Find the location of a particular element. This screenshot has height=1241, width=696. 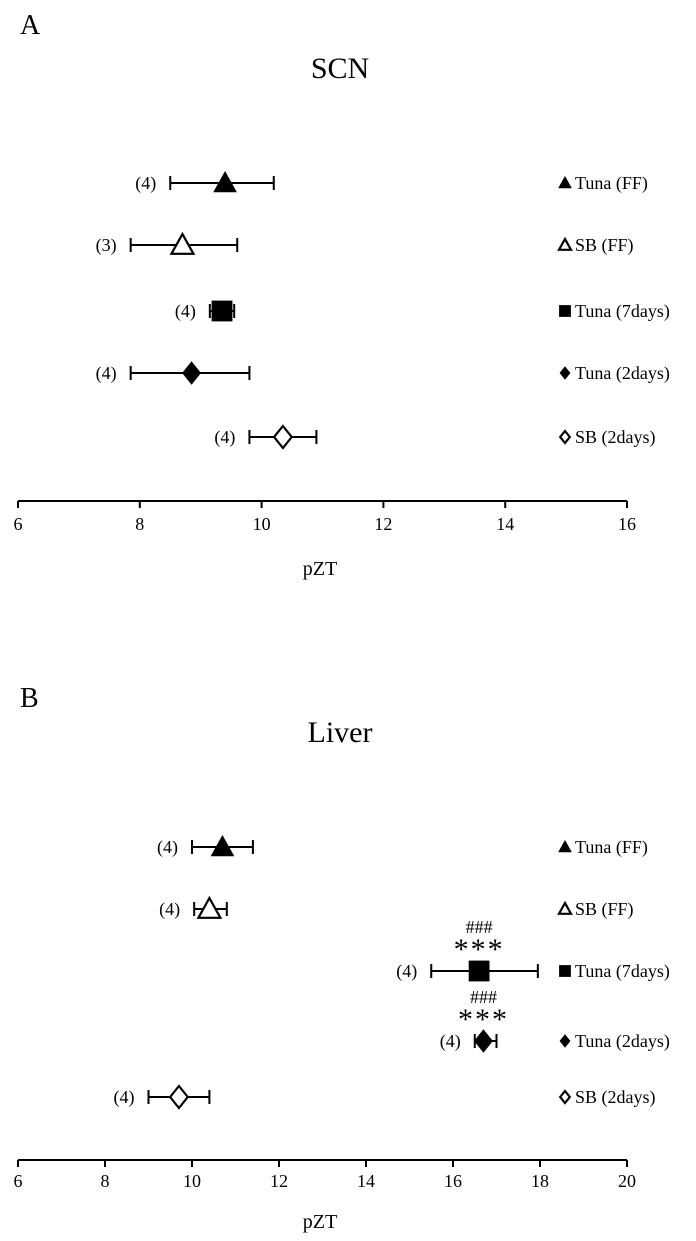

series-tuna-7days: (4) ###*** is located at coordinates (467, 949).